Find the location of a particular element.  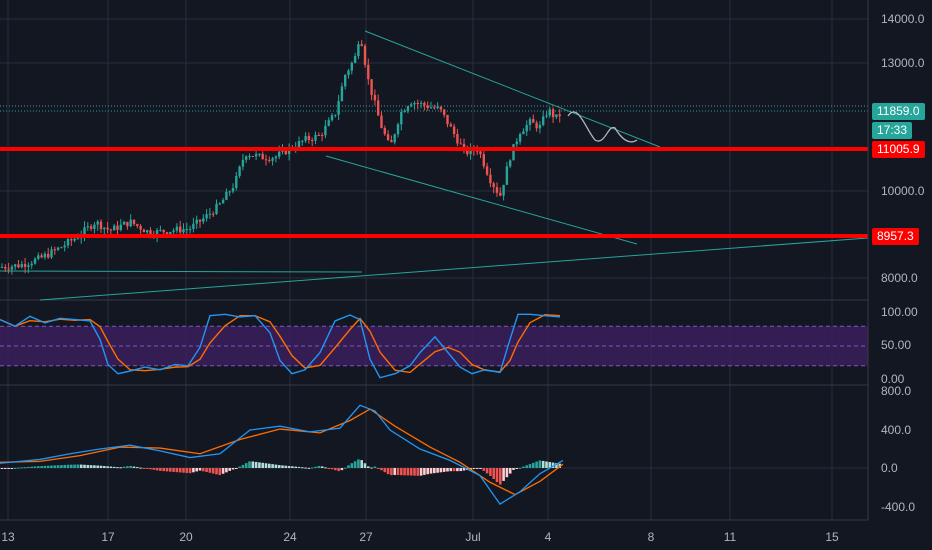

time-tick: 4 is located at coordinates (548, 537).